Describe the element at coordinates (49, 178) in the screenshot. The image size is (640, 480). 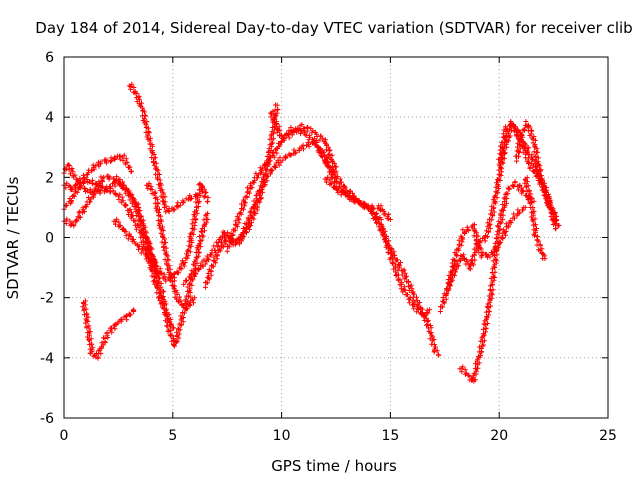
I see `y-tick-label: 2` at that location.